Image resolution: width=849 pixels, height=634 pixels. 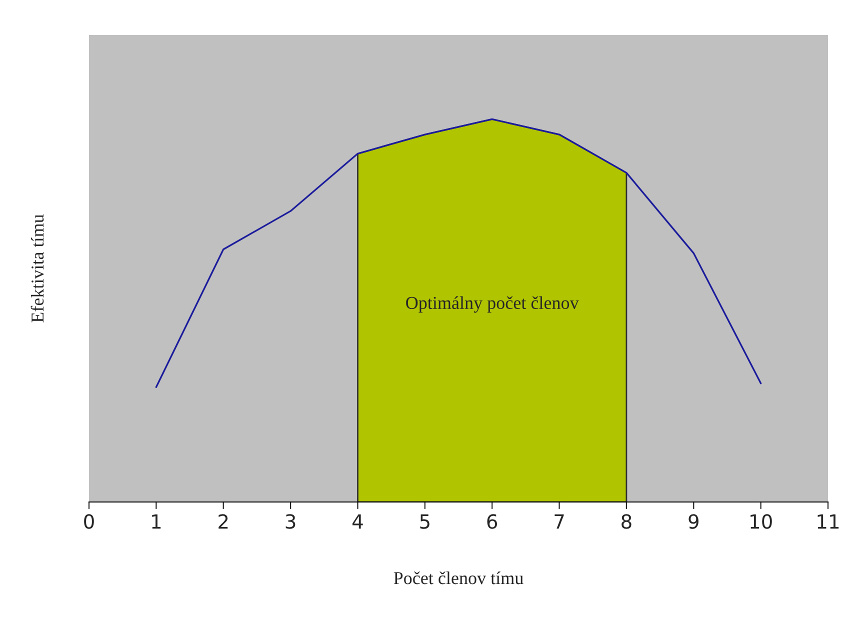 I want to click on x-tick-label: 3, so click(x=291, y=521).